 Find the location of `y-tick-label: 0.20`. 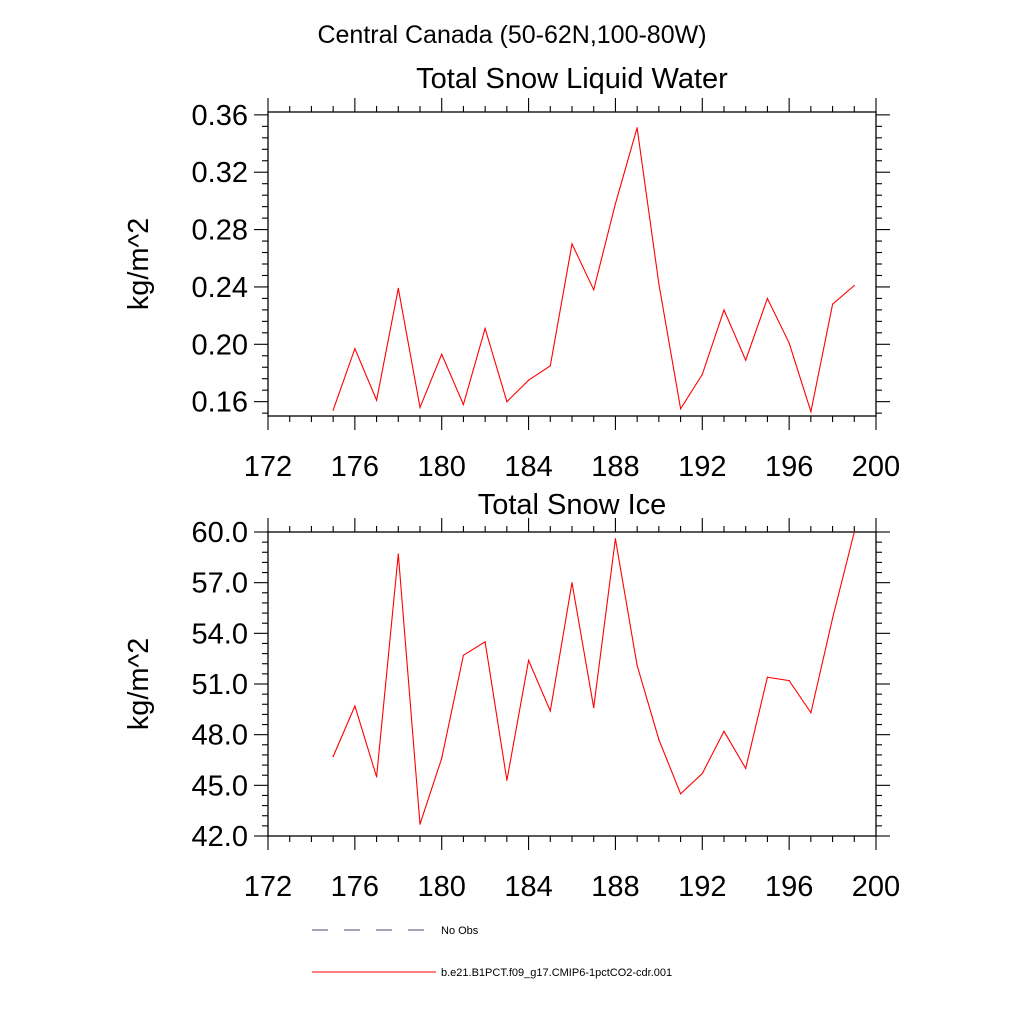

y-tick-label: 0.20 is located at coordinates (220, 345).